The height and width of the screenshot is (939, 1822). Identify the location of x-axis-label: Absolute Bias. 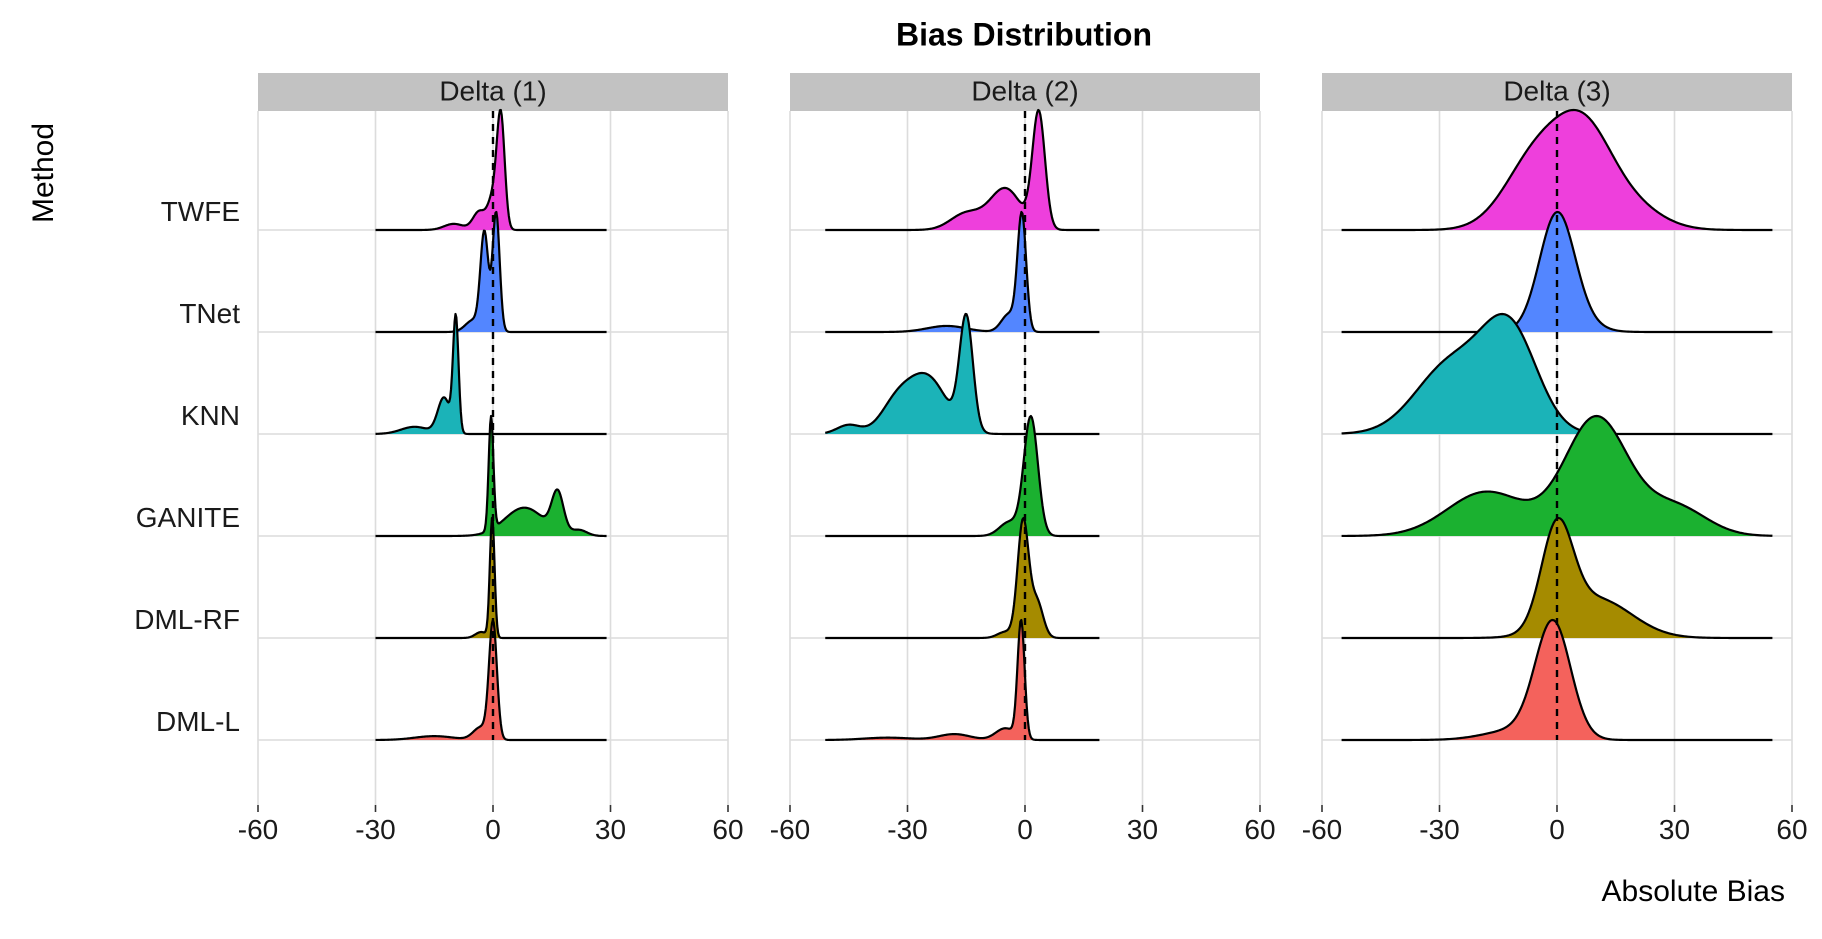
(1693, 891).